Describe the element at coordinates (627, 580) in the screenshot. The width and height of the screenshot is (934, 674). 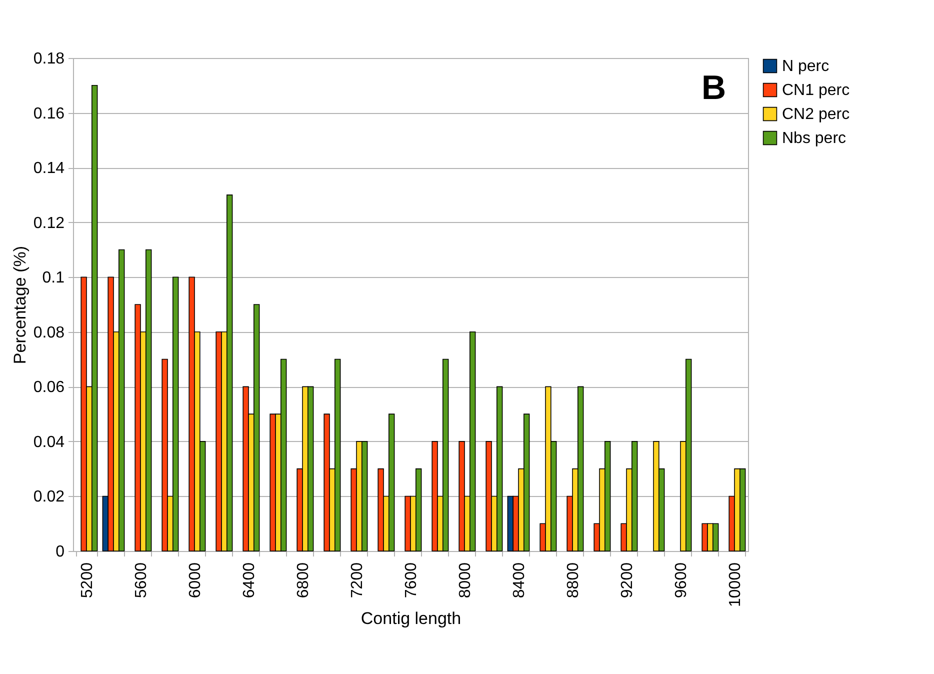
I see `x-tick-label: 9200` at that location.